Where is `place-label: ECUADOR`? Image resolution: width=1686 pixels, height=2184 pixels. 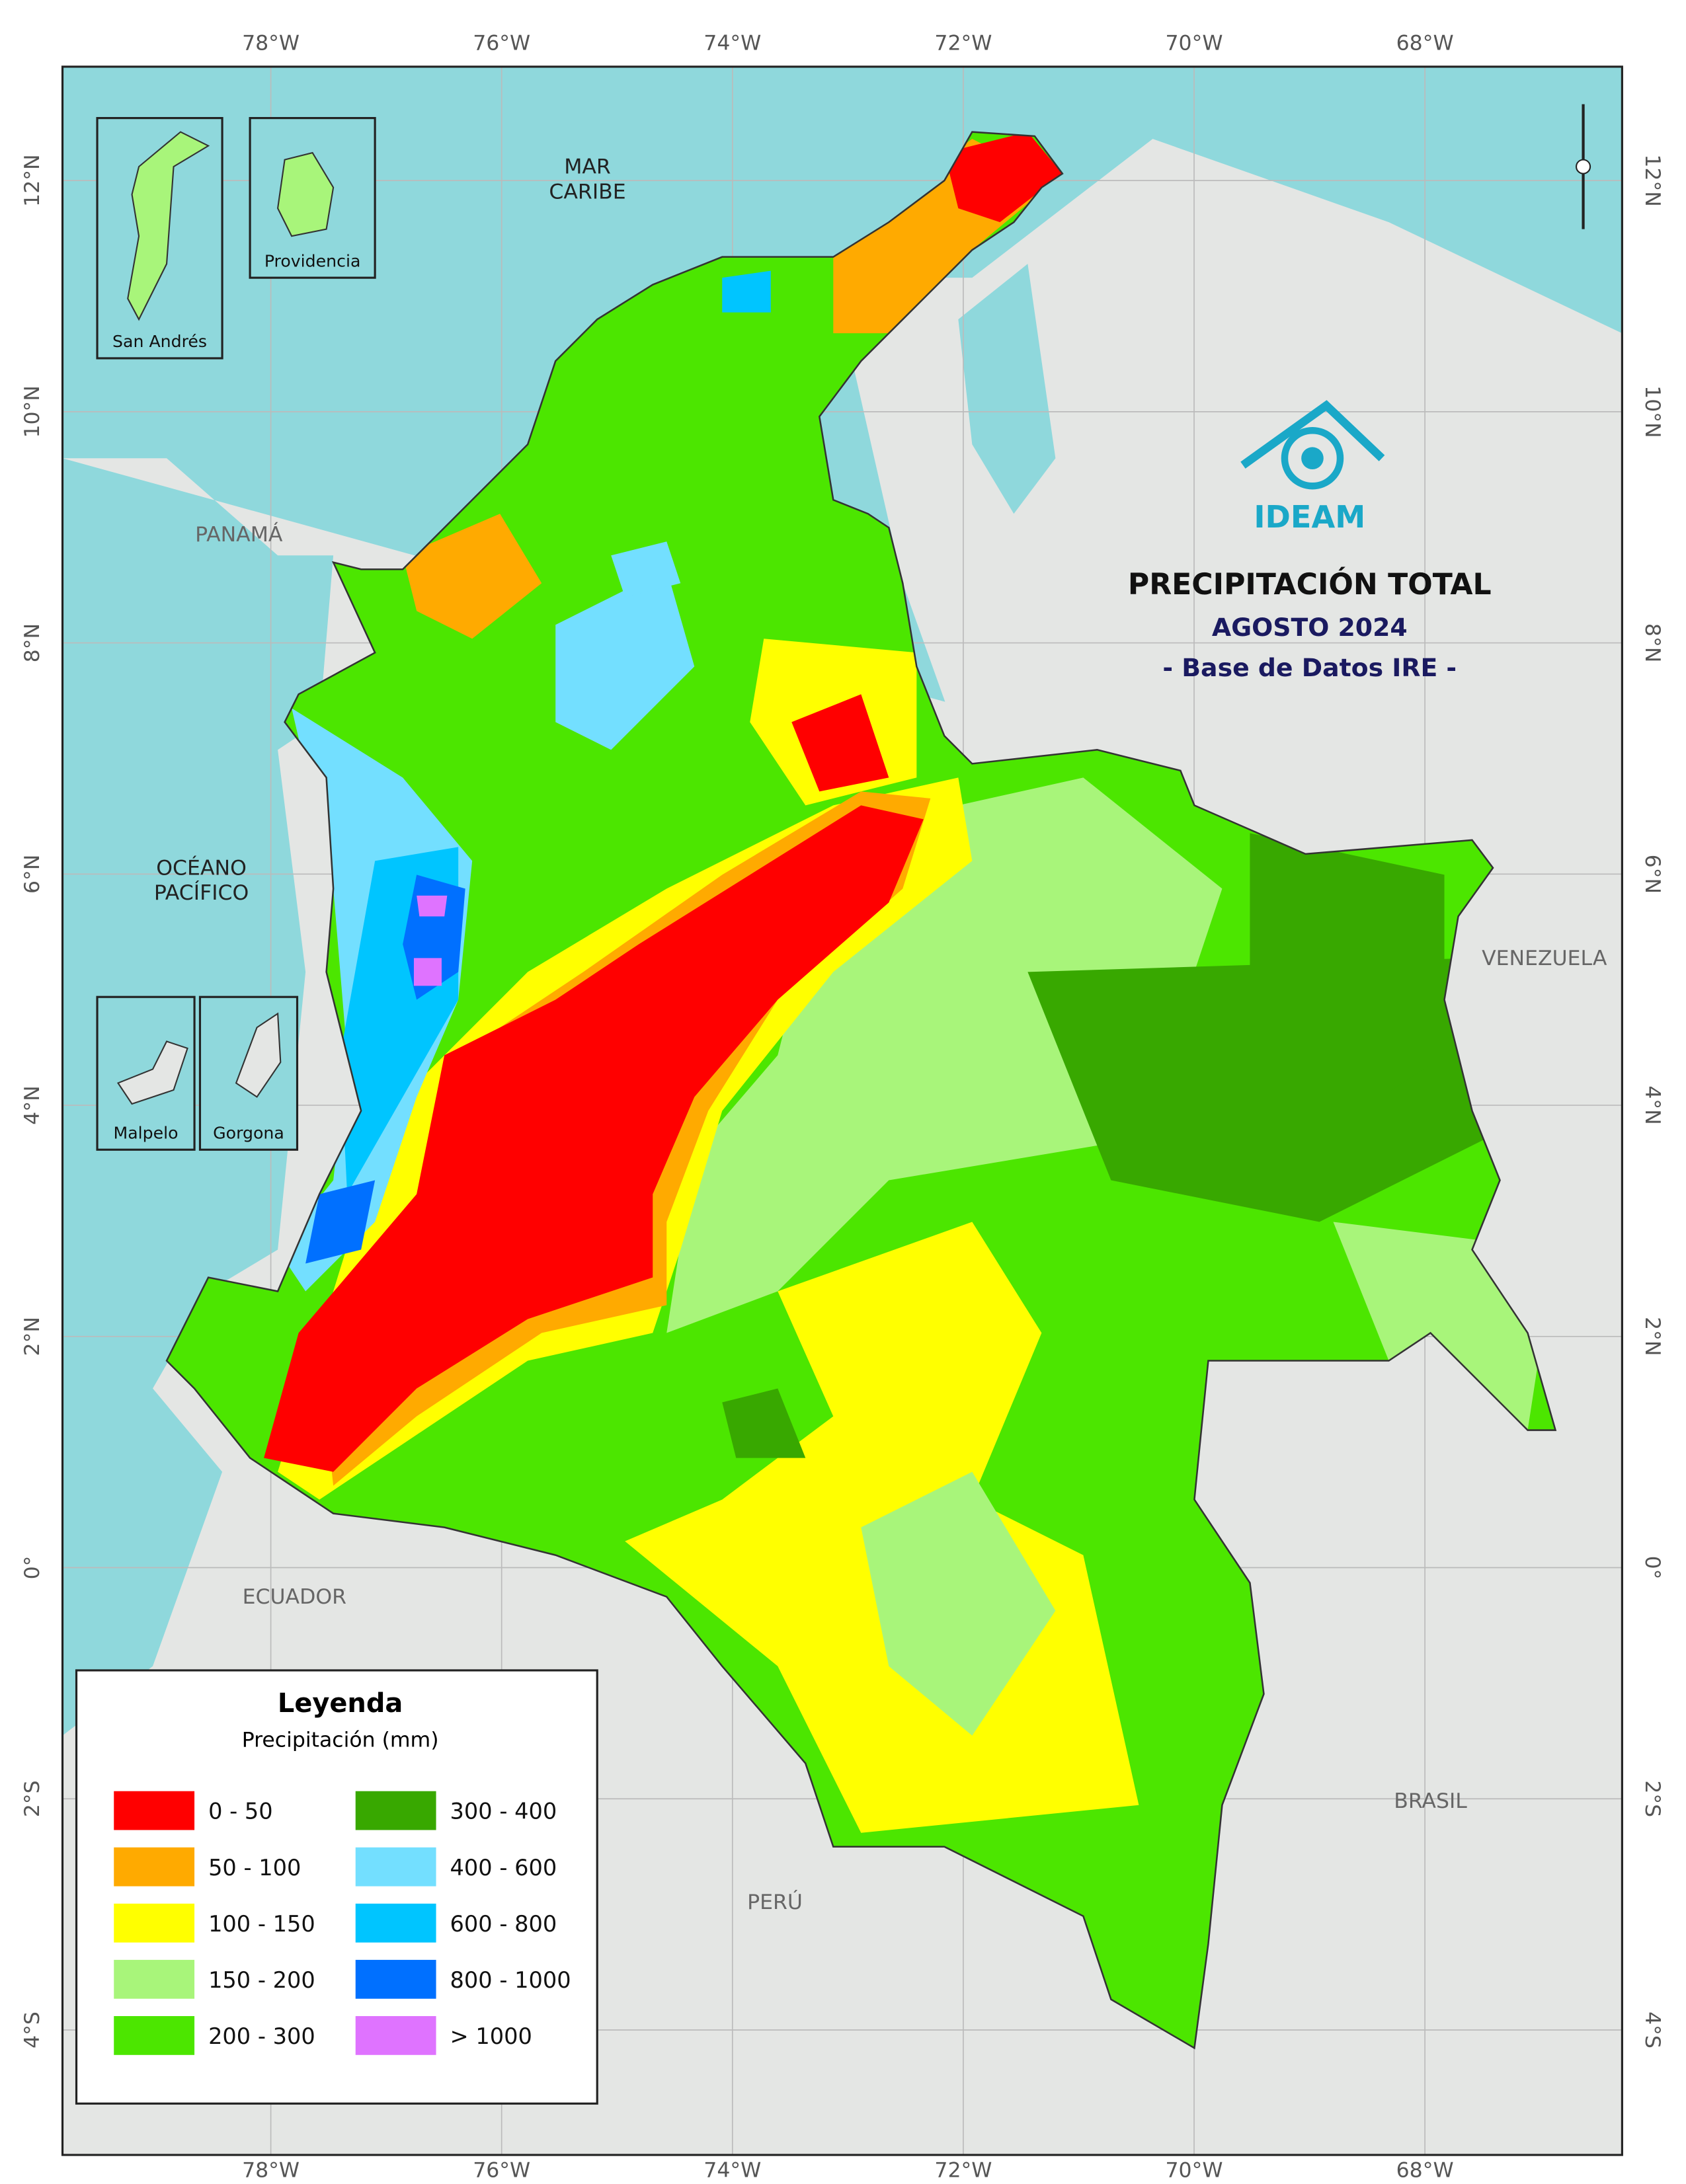
place-label: ECUADOR is located at coordinates (294, 1597).